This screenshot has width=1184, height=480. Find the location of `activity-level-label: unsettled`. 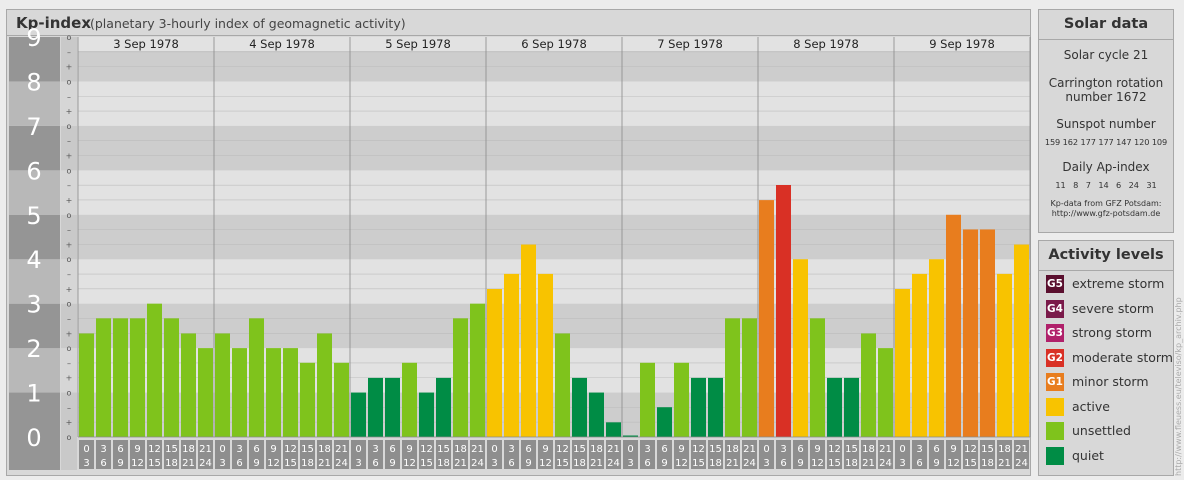

activity-level-label: unsettled is located at coordinates (1101, 430).